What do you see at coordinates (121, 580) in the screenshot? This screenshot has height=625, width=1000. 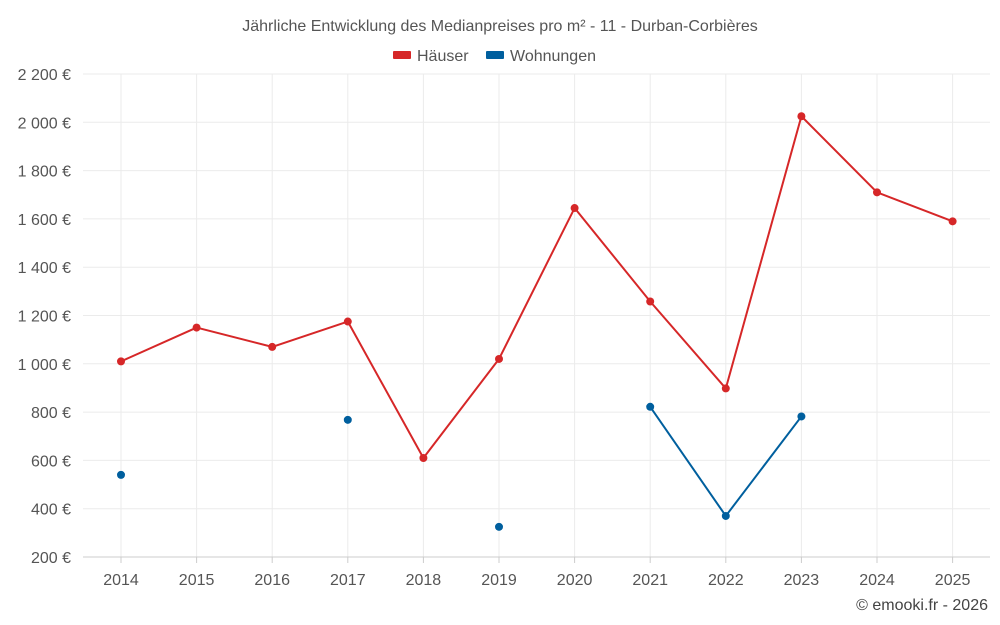 I see `x-tick-label: 2014` at bounding box center [121, 580].